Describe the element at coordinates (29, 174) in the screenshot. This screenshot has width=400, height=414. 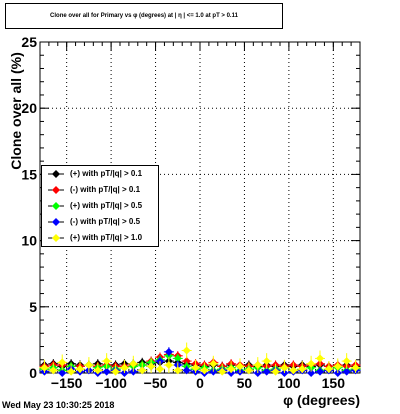
I see `y-tick-label: 15` at that location.